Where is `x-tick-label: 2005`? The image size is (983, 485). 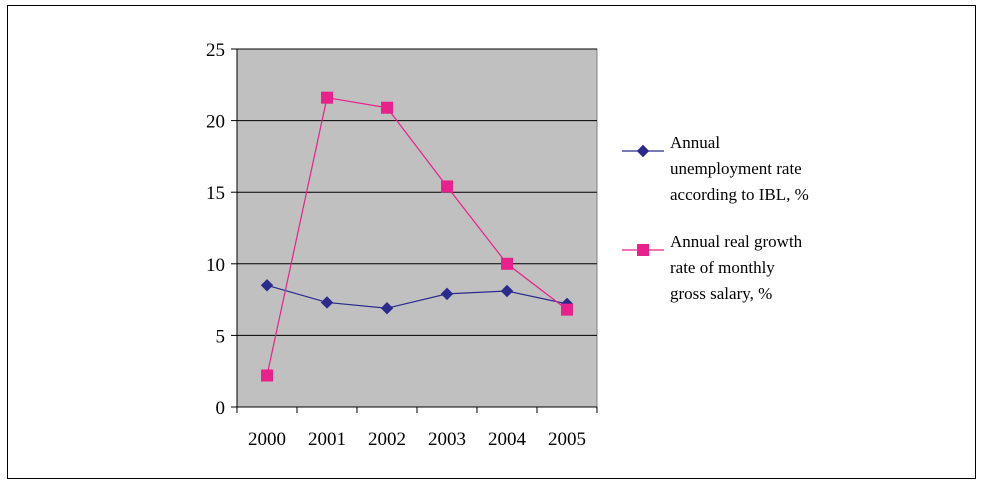 x-tick-label: 2005 is located at coordinates (567, 439).